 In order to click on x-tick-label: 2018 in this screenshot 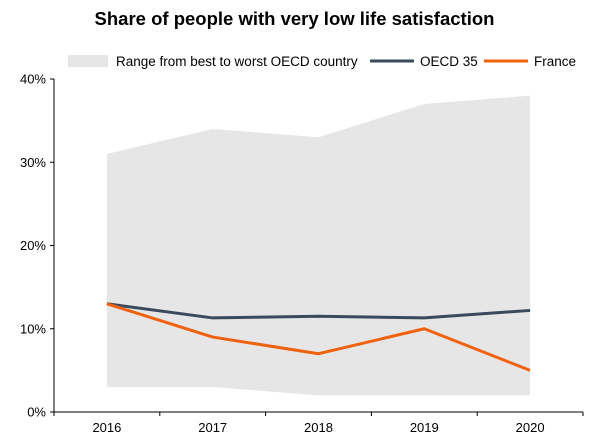, I will do `click(318, 427)`.